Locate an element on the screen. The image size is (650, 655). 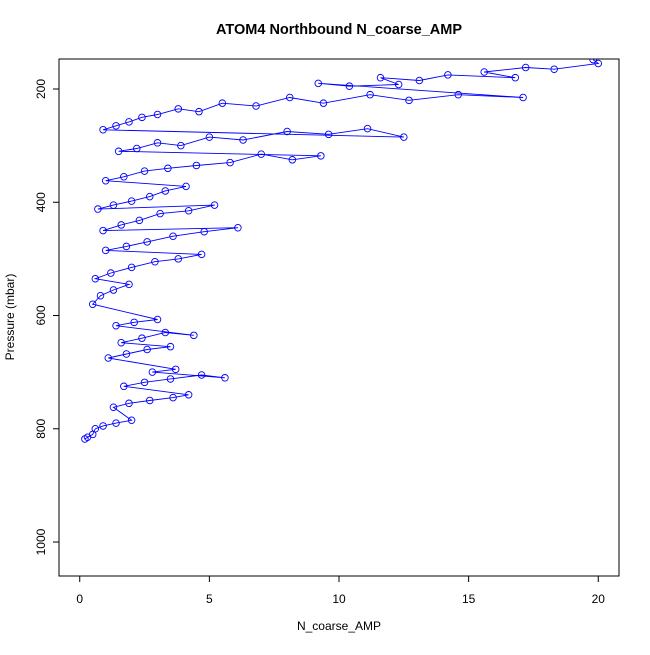
y-tick-label: 400 is located at coordinates (41, 202).